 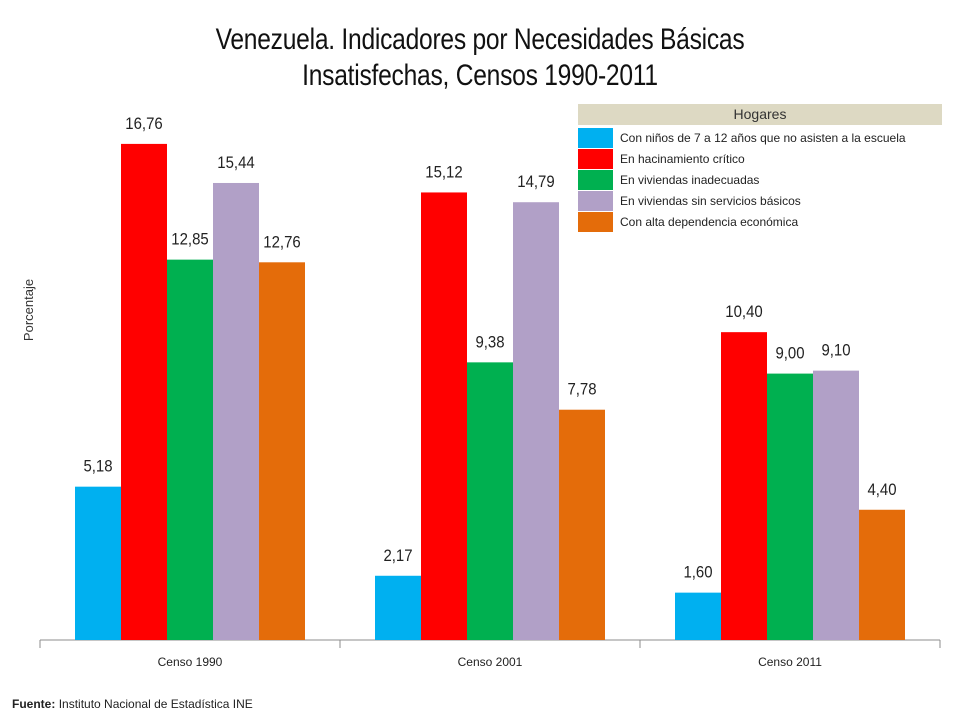 I want to click on legend-label: En viviendas sin servicios básicos, so click(x=710, y=200).